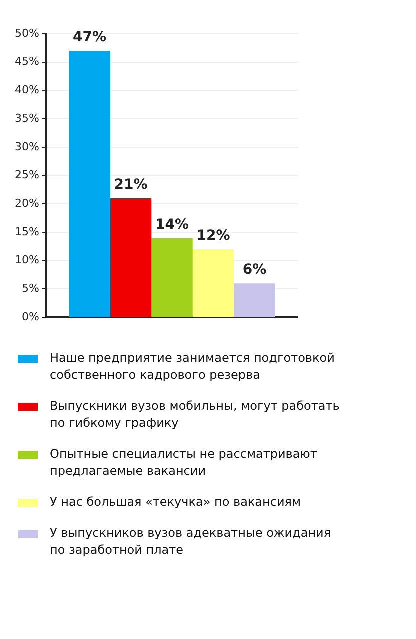  What do you see at coordinates (172, 224) in the screenshot?
I see `data-label: 14%` at bounding box center [172, 224].